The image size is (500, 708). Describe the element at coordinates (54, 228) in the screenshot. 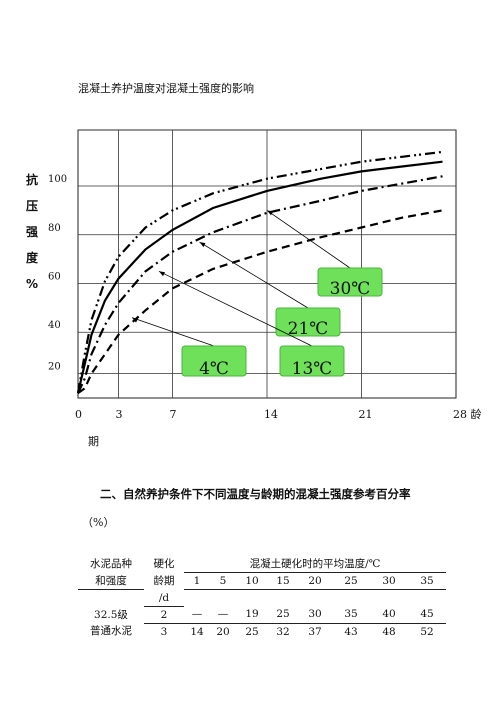

I see `y-tick-label: 80` at that location.